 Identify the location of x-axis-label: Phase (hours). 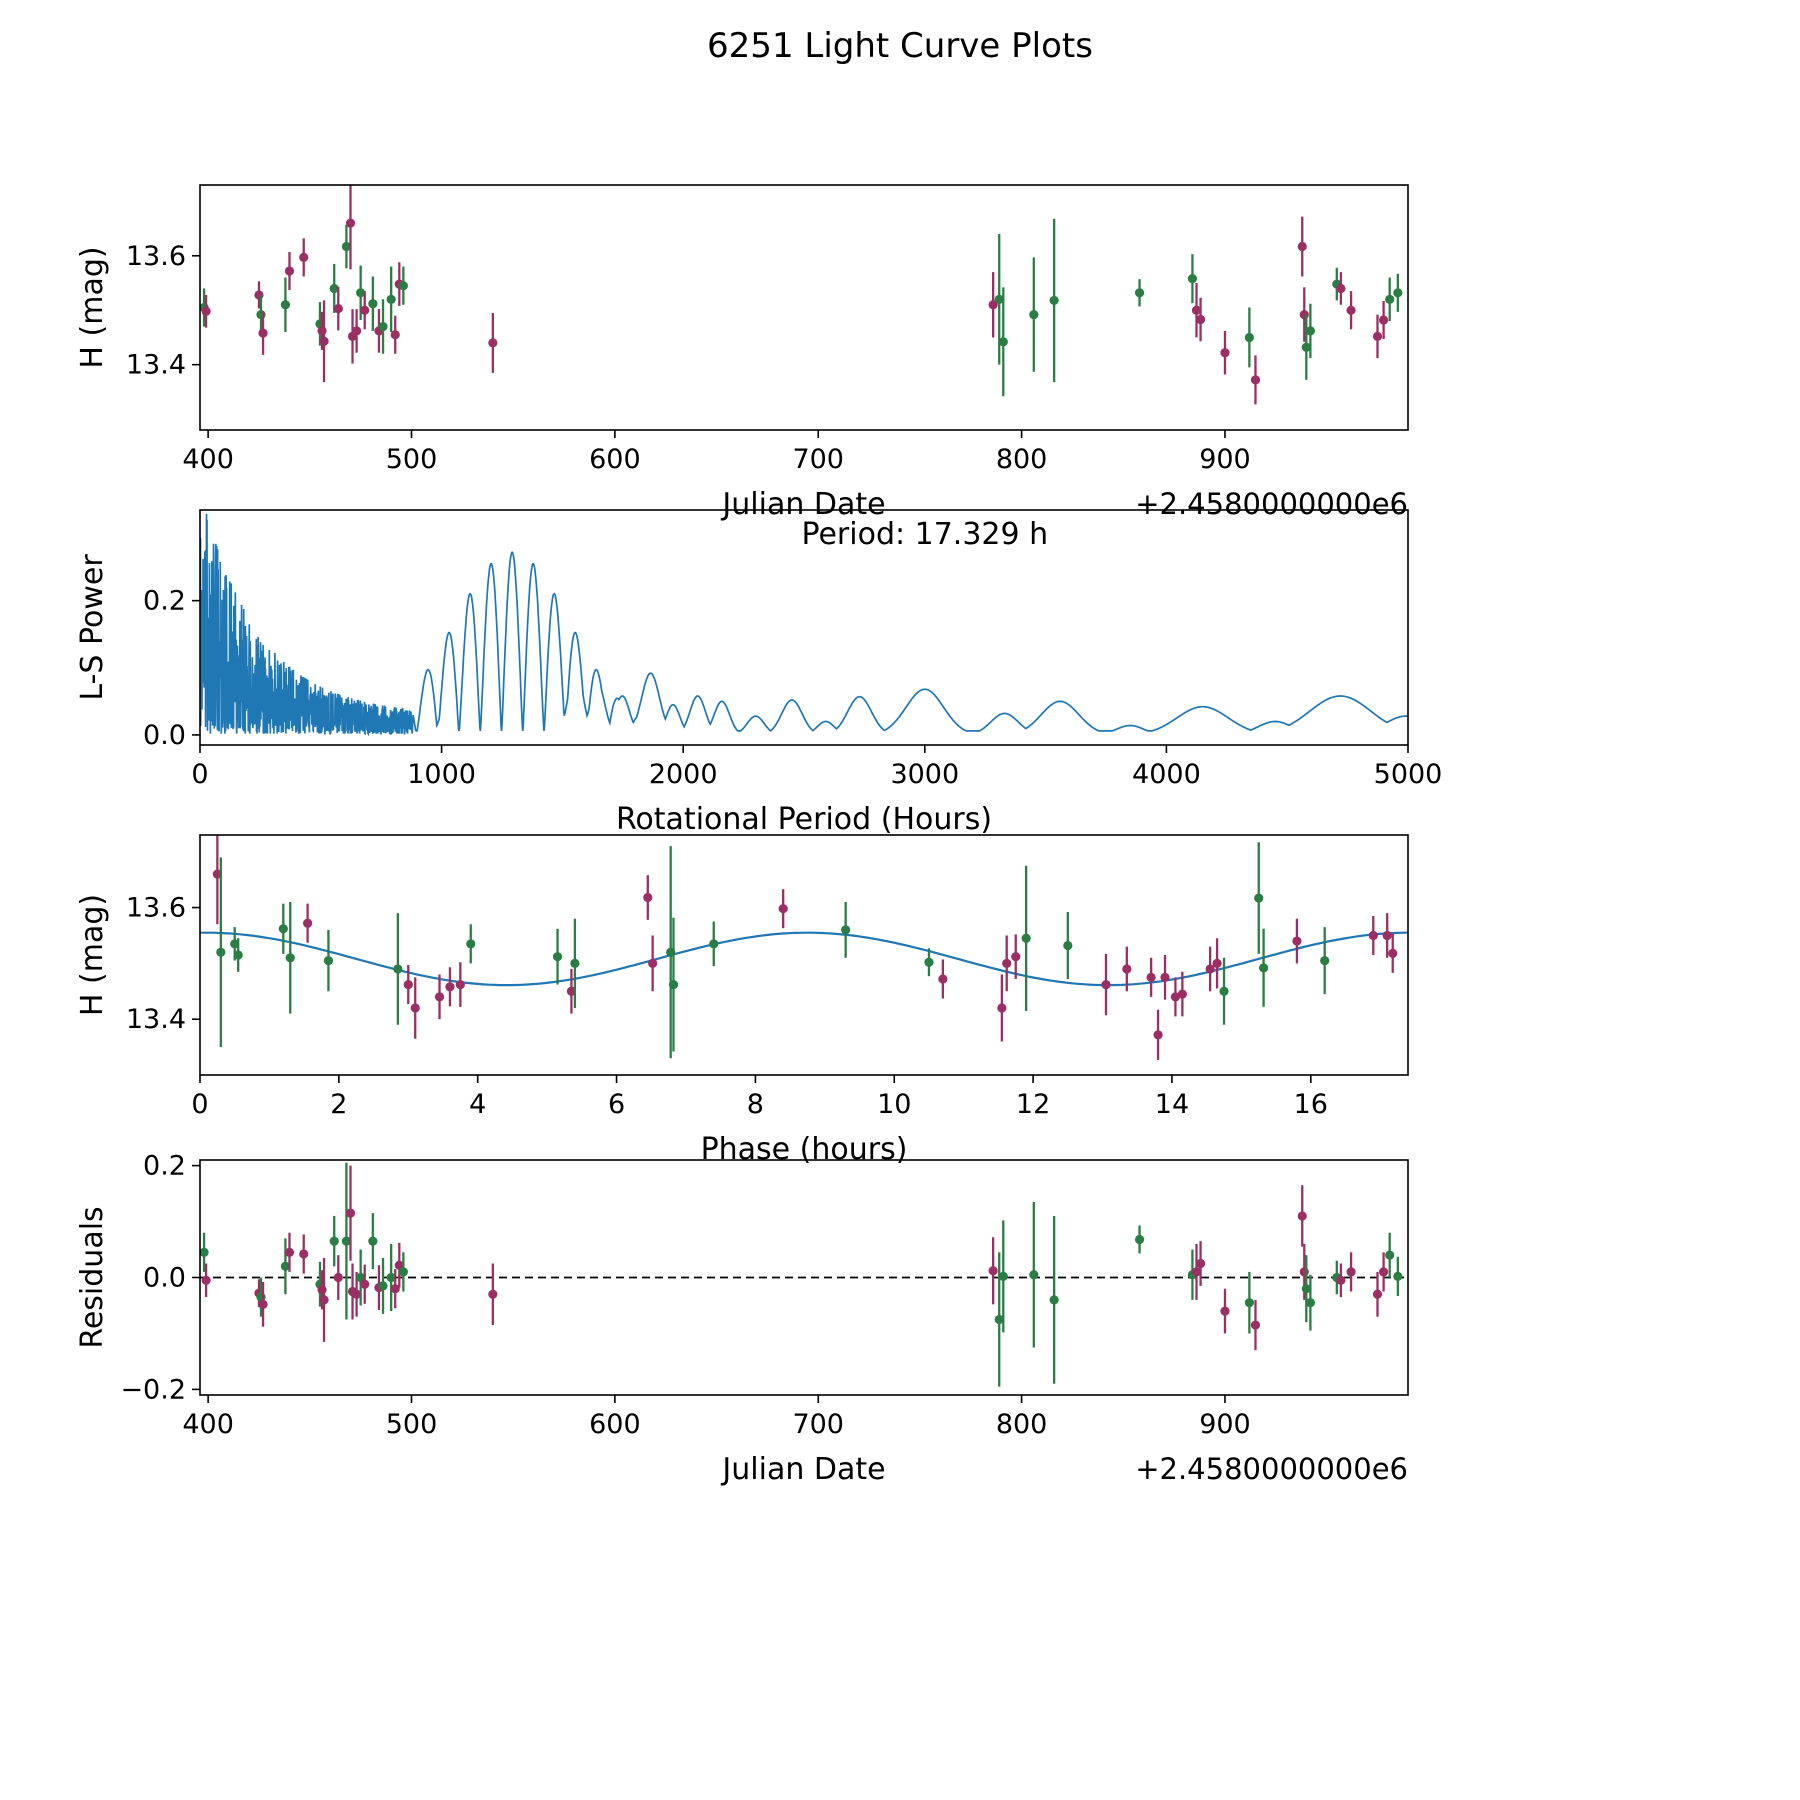
(804, 1149).